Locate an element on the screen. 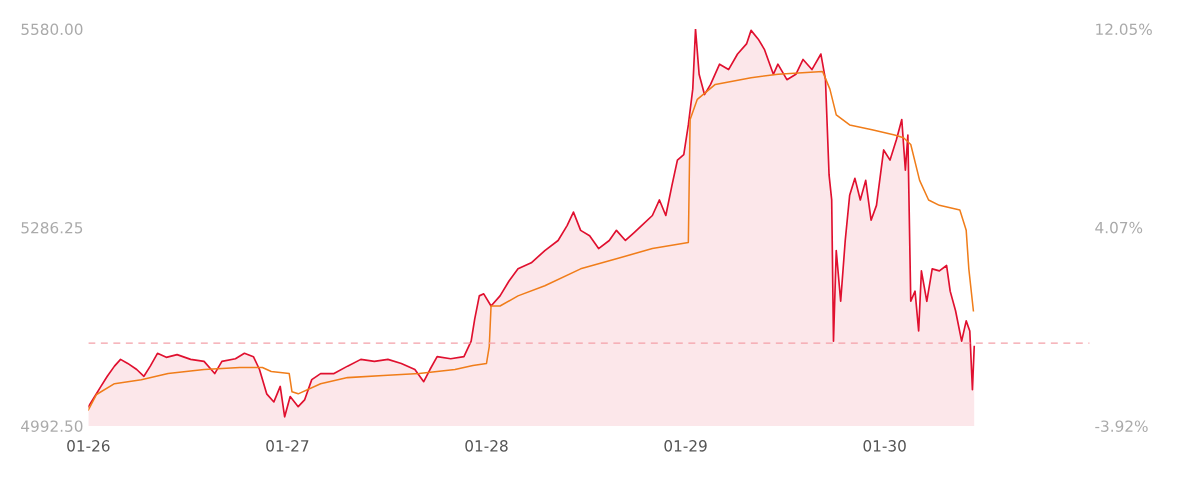 Image resolution: width=1178 pixels, height=484 pixels. y2-tick-label: -3.92% is located at coordinates (1121, 426).